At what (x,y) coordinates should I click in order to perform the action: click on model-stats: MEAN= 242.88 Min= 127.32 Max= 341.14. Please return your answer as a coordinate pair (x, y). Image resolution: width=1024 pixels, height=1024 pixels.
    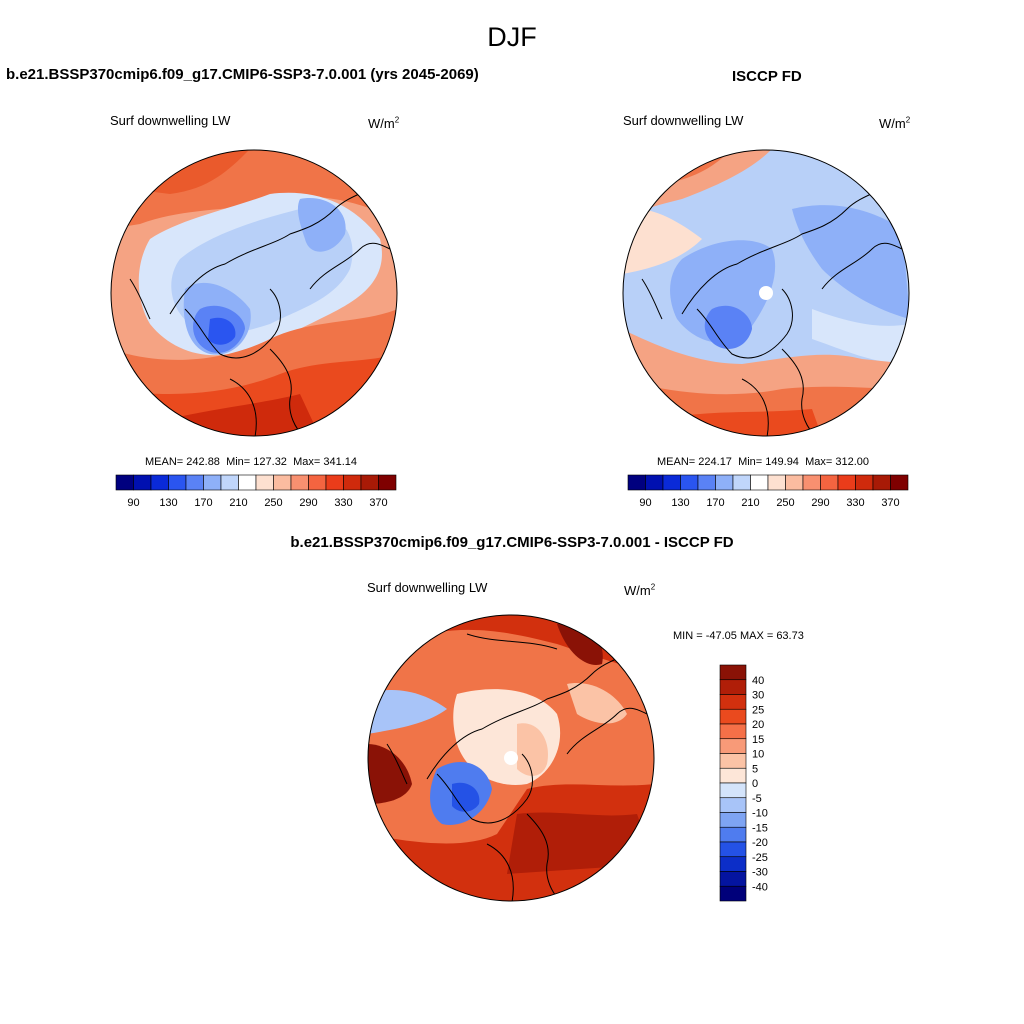
    Looking at the image, I should click on (251, 462).